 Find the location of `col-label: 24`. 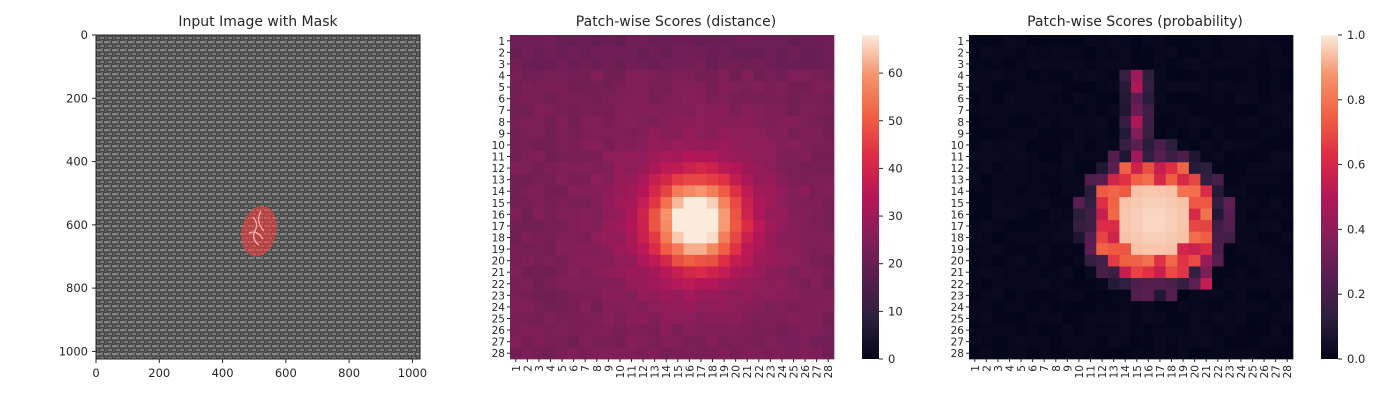

col-label: 24 is located at coordinates (1242, 372).